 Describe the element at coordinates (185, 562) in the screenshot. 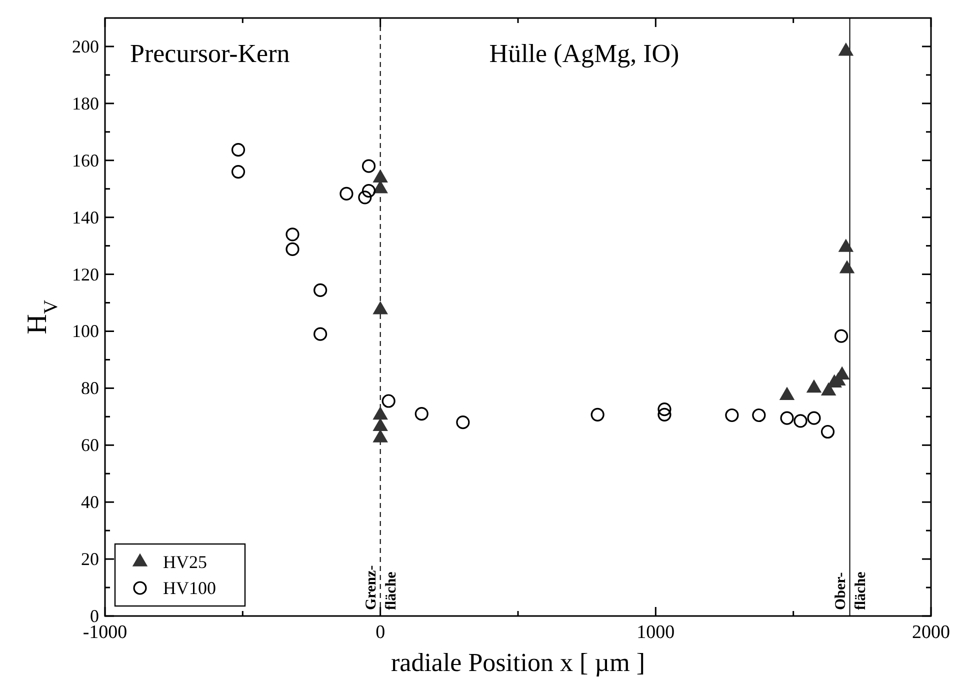

I see `legend-label: HV25` at that location.